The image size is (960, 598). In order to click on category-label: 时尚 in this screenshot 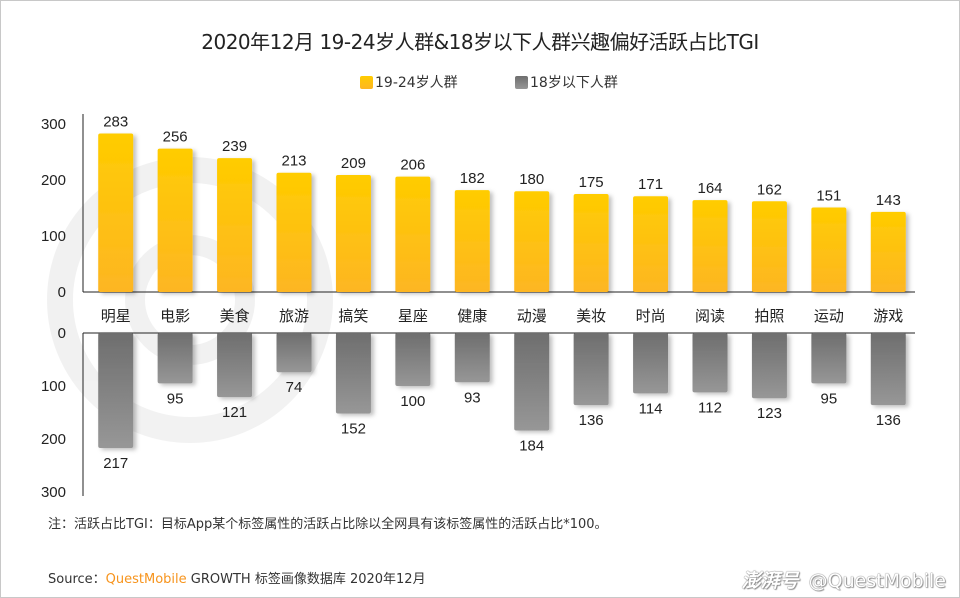, I will do `click(651, 316)`.